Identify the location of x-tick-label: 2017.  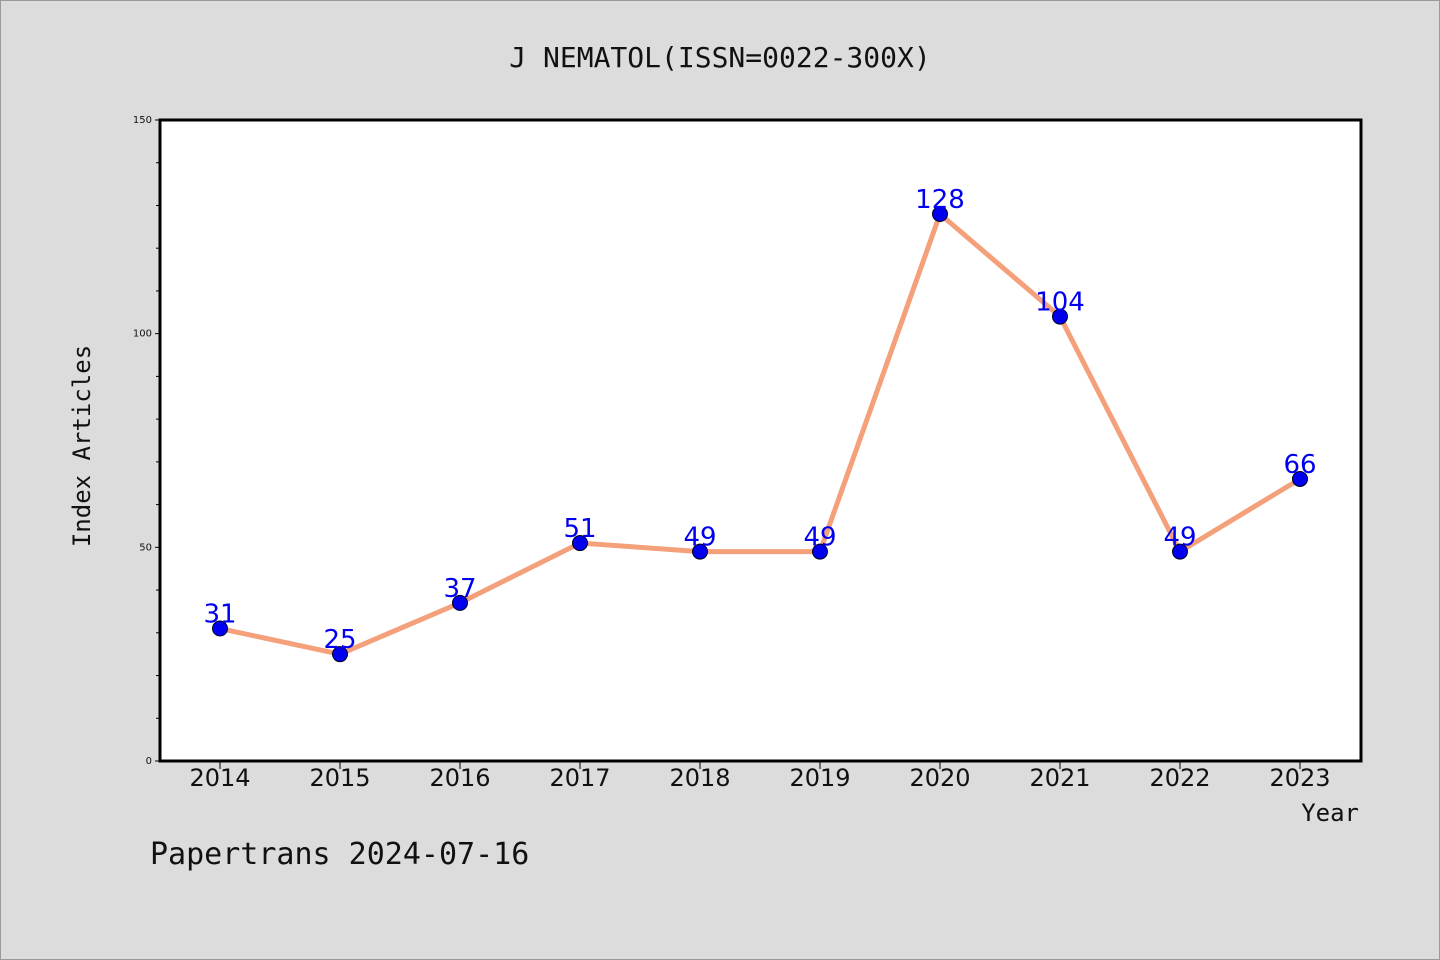
(579, 778).